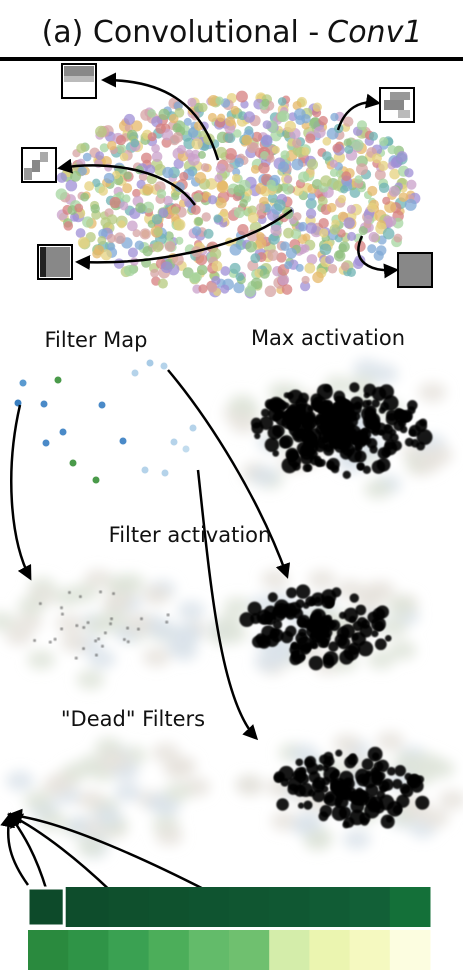 The height and width of the screenshot is (979, 463). I want to click on color-strip, so click(228, 928).